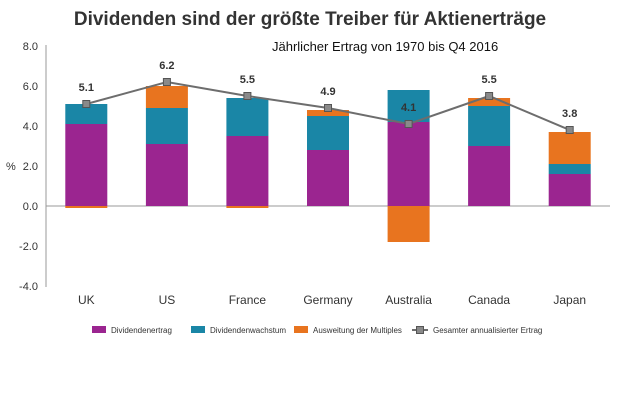 The width and height of the screenshot is (620, 413). Describe the element at coordinates (569, 300) in the screenshot. I see `category-label: Japan` at that location.